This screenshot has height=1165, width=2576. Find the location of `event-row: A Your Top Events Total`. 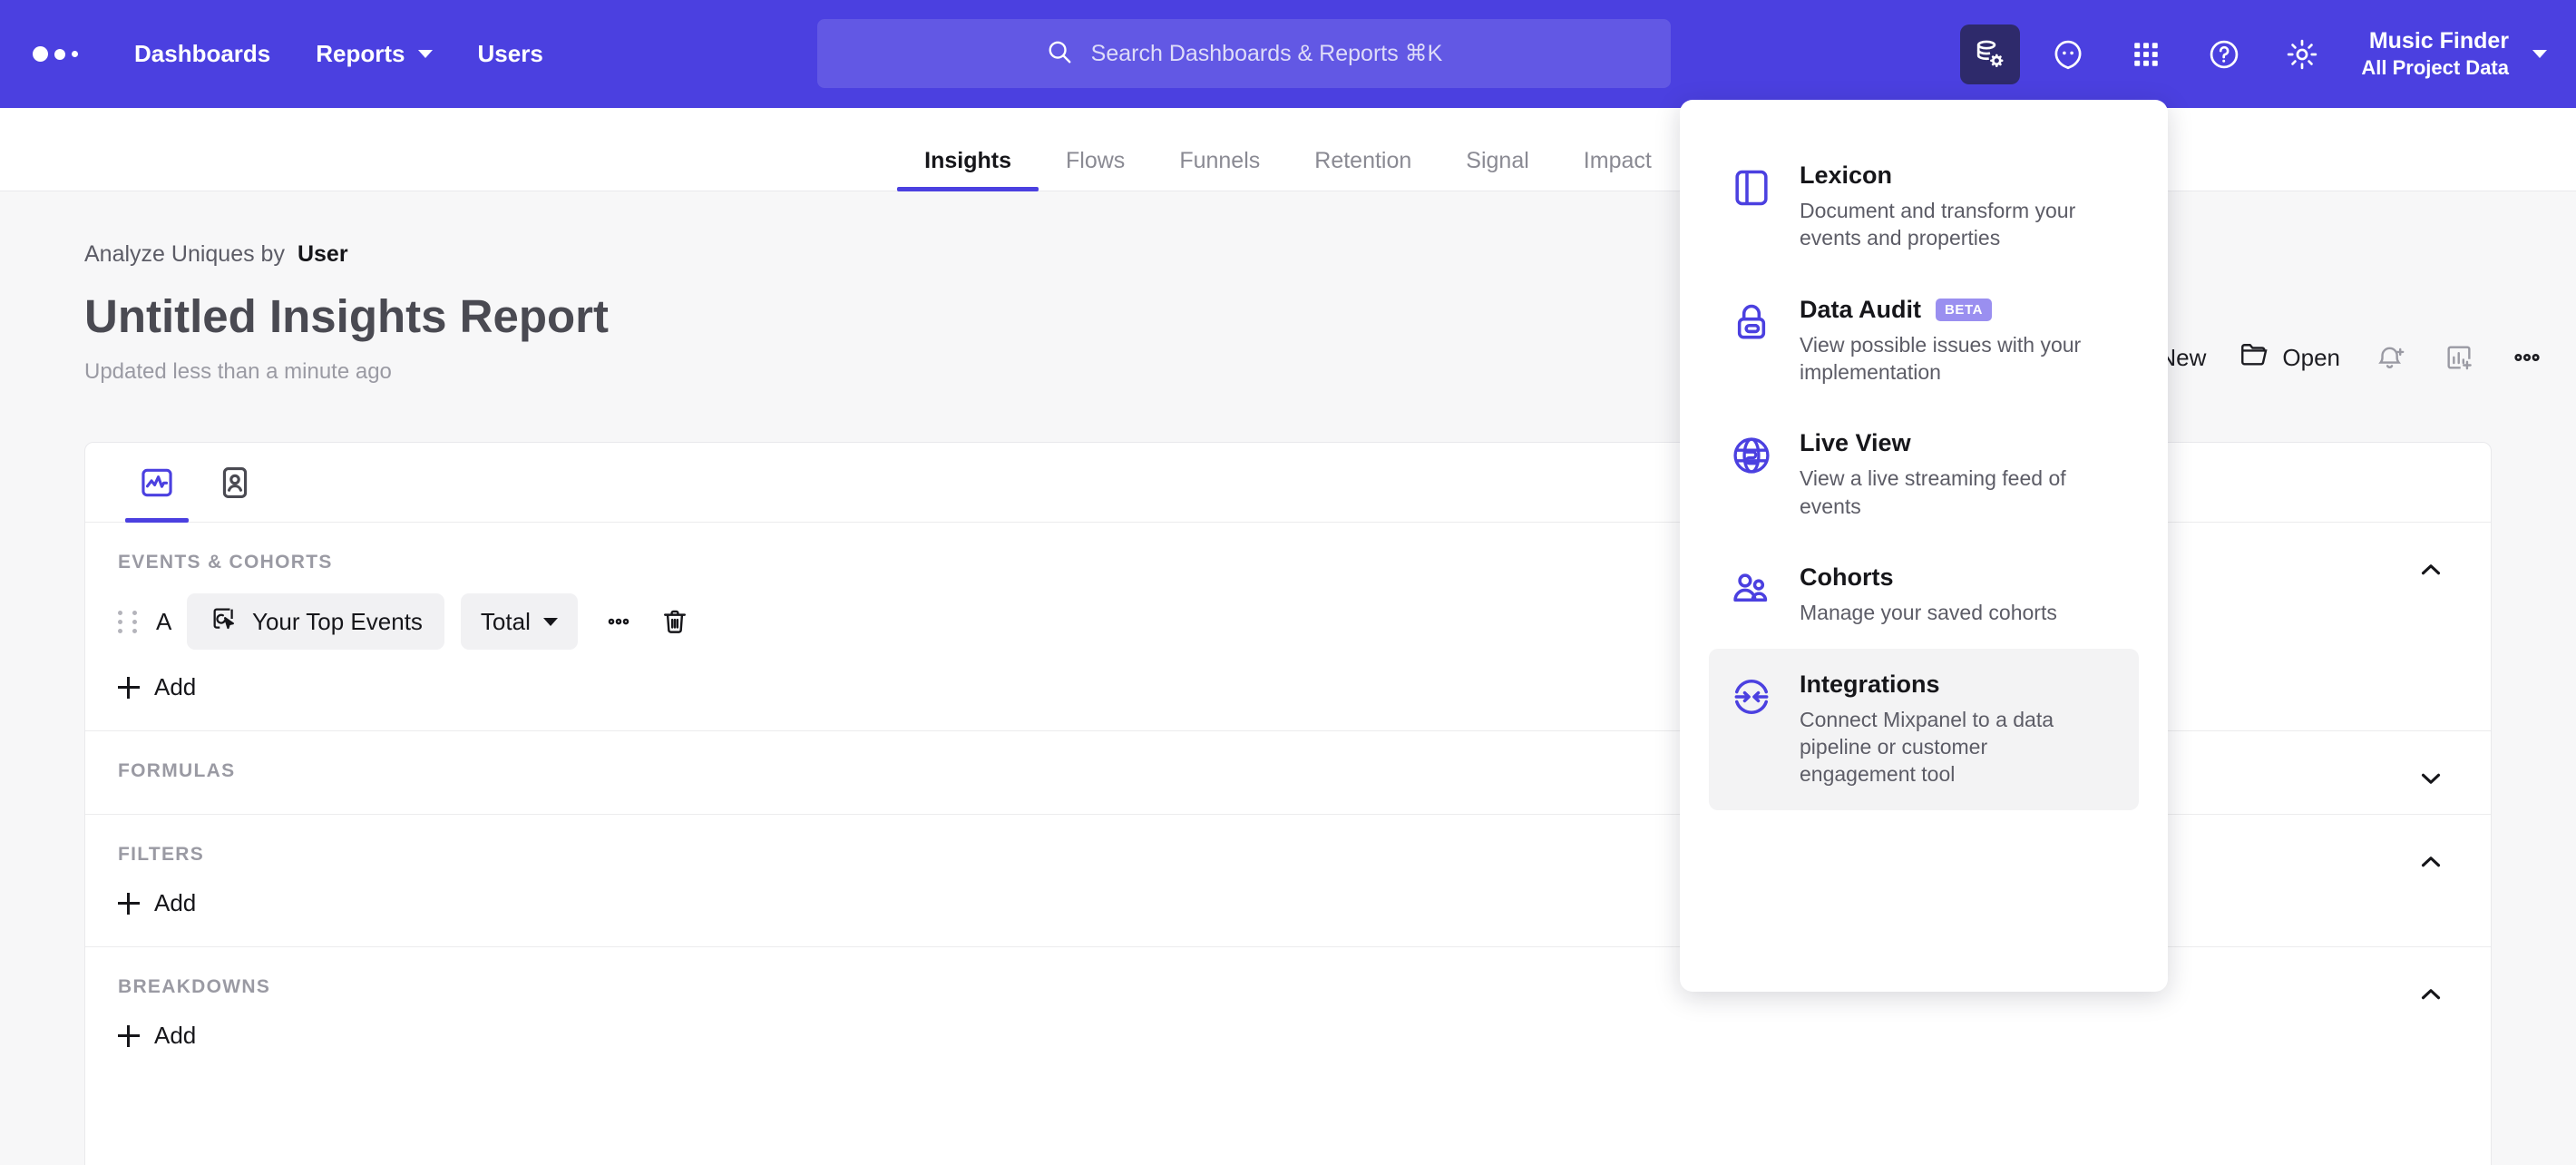

event-row: A Your Top Events Total is located at coordinates (1288, 611).